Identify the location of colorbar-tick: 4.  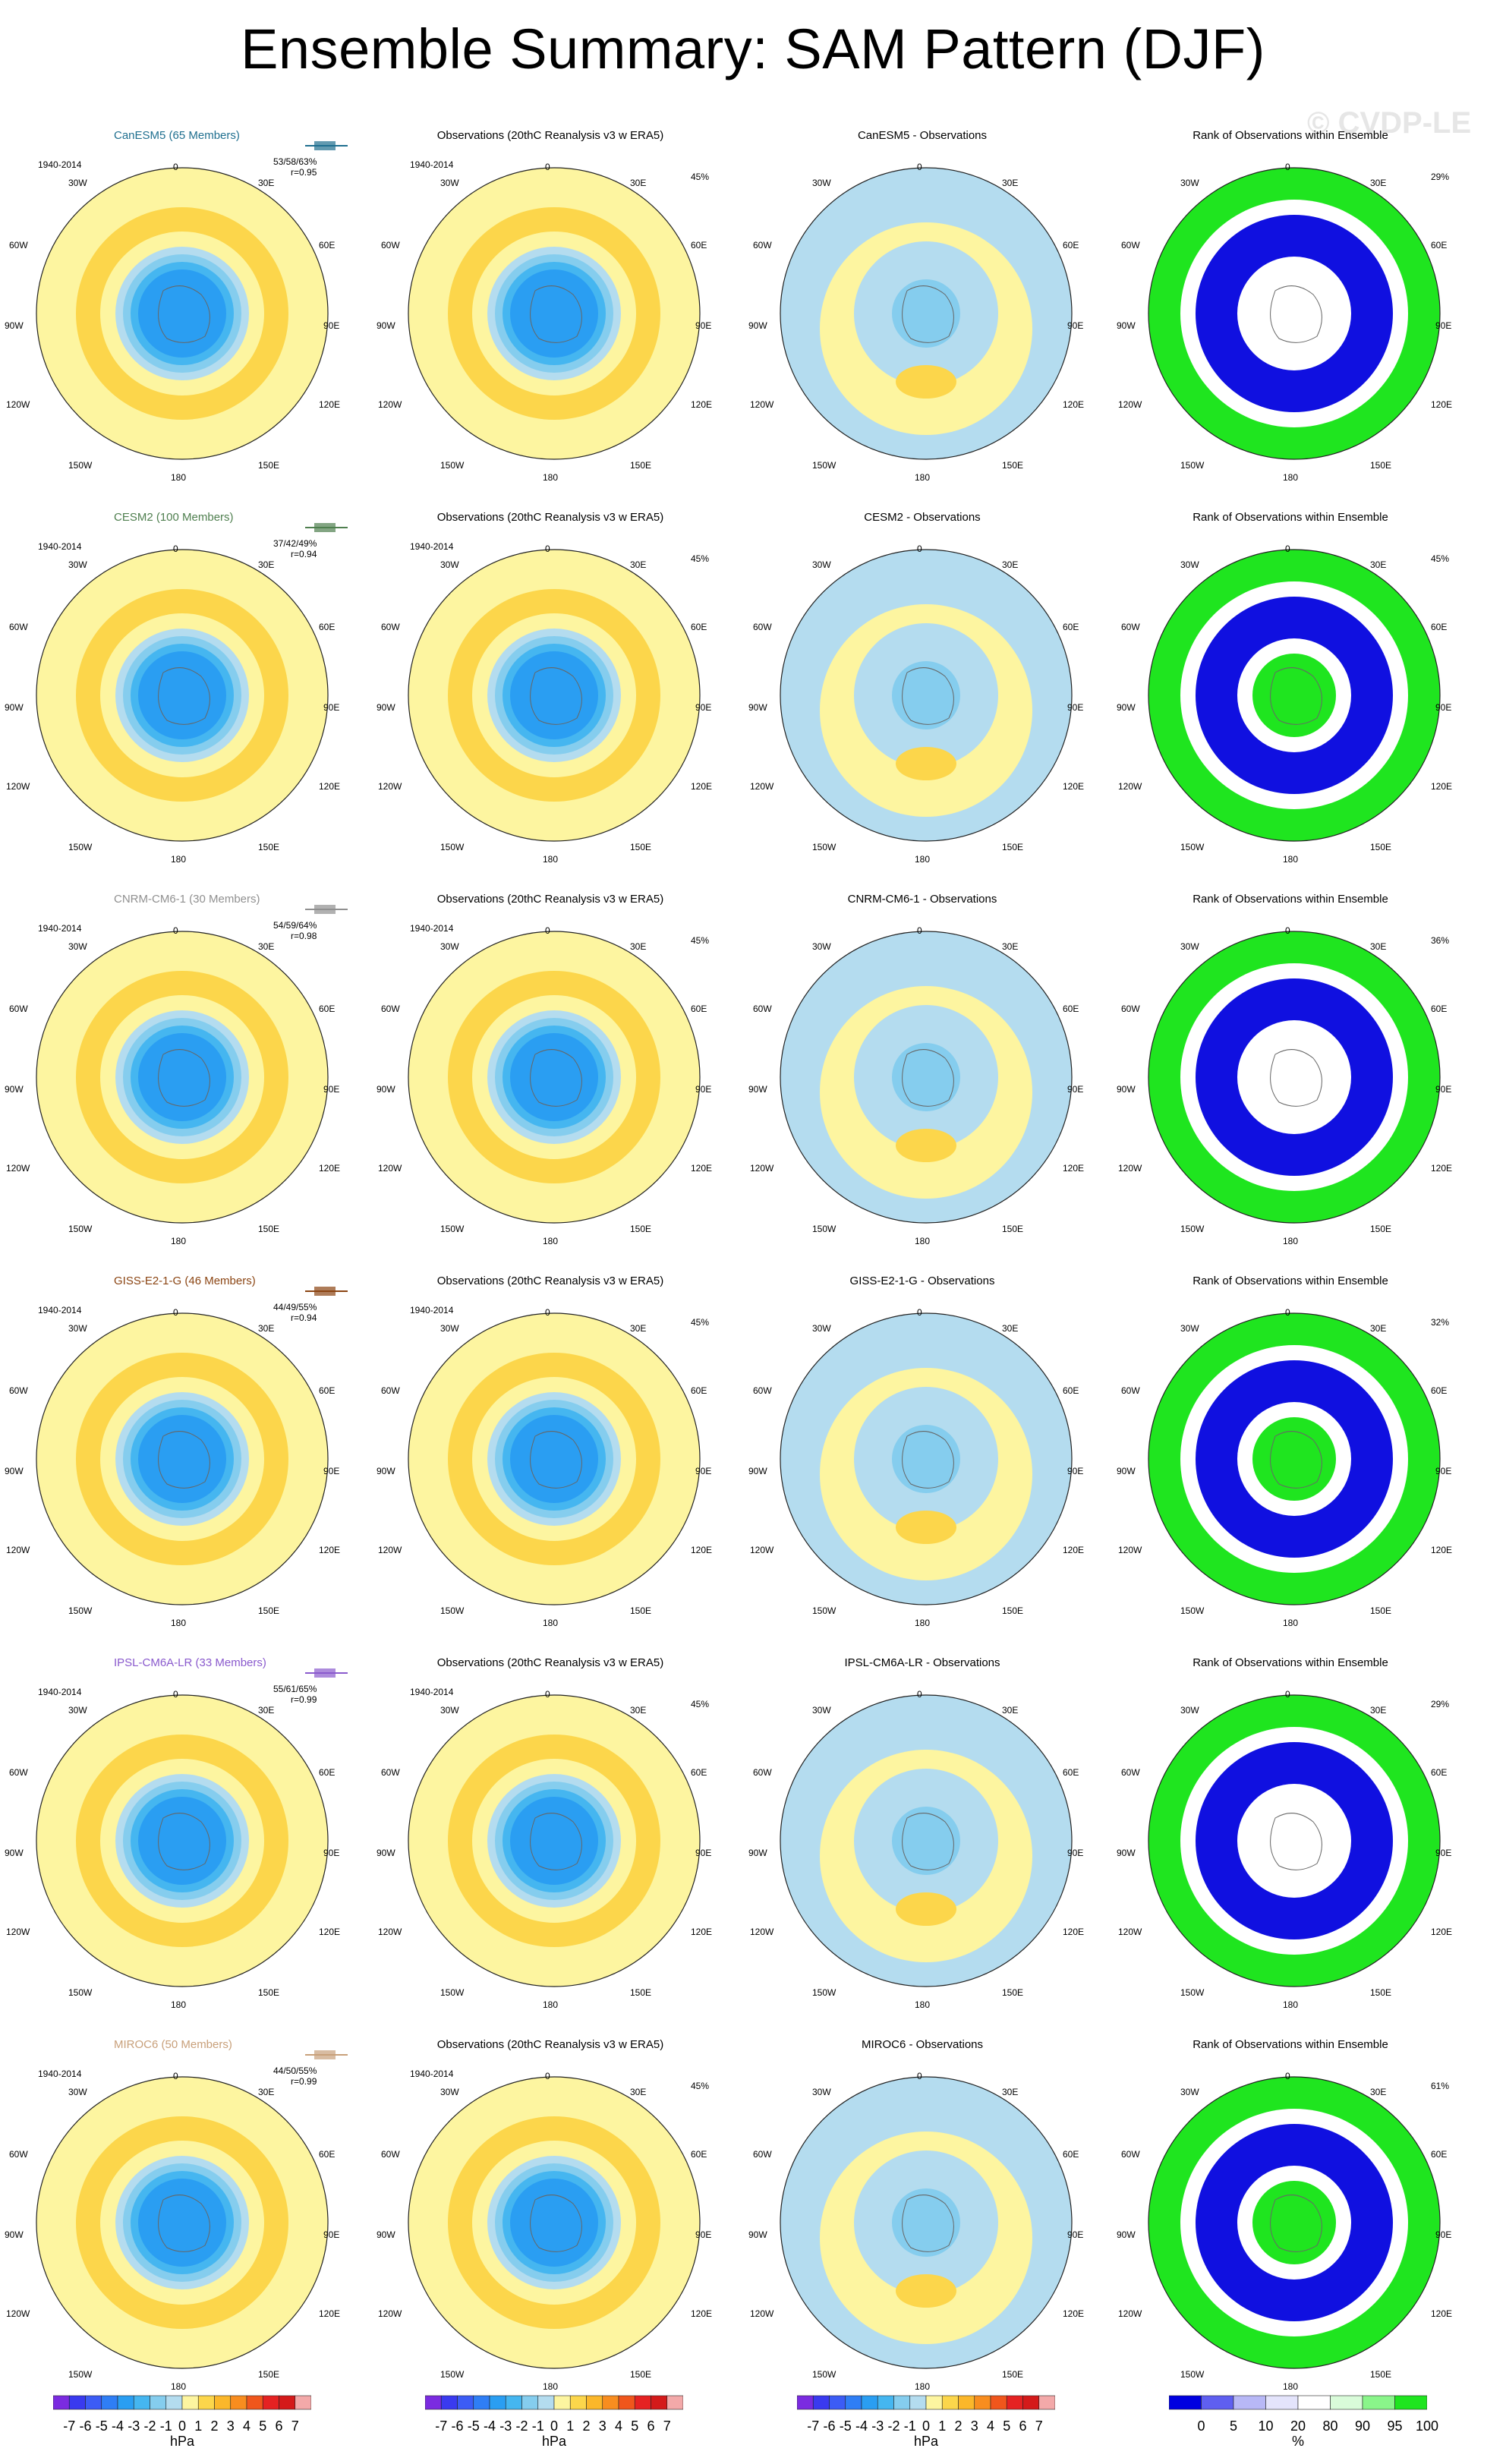
(990, 2426).